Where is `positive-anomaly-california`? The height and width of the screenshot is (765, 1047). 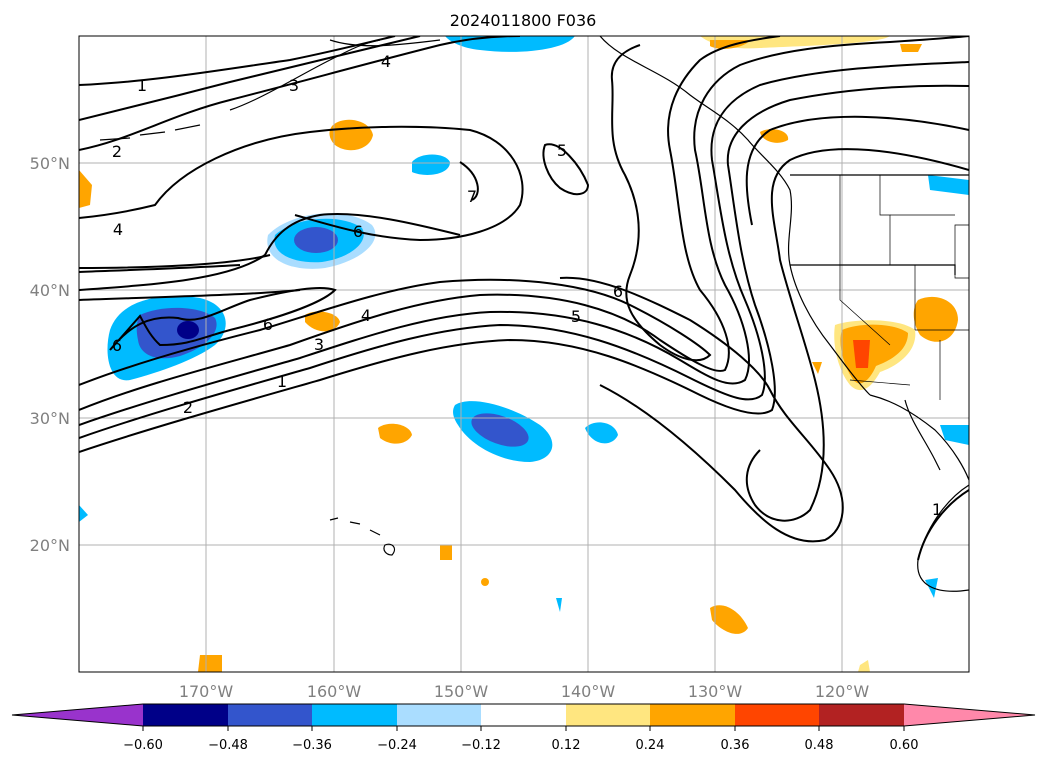 positive-anomaly-california is located at coordinates (875, 355).